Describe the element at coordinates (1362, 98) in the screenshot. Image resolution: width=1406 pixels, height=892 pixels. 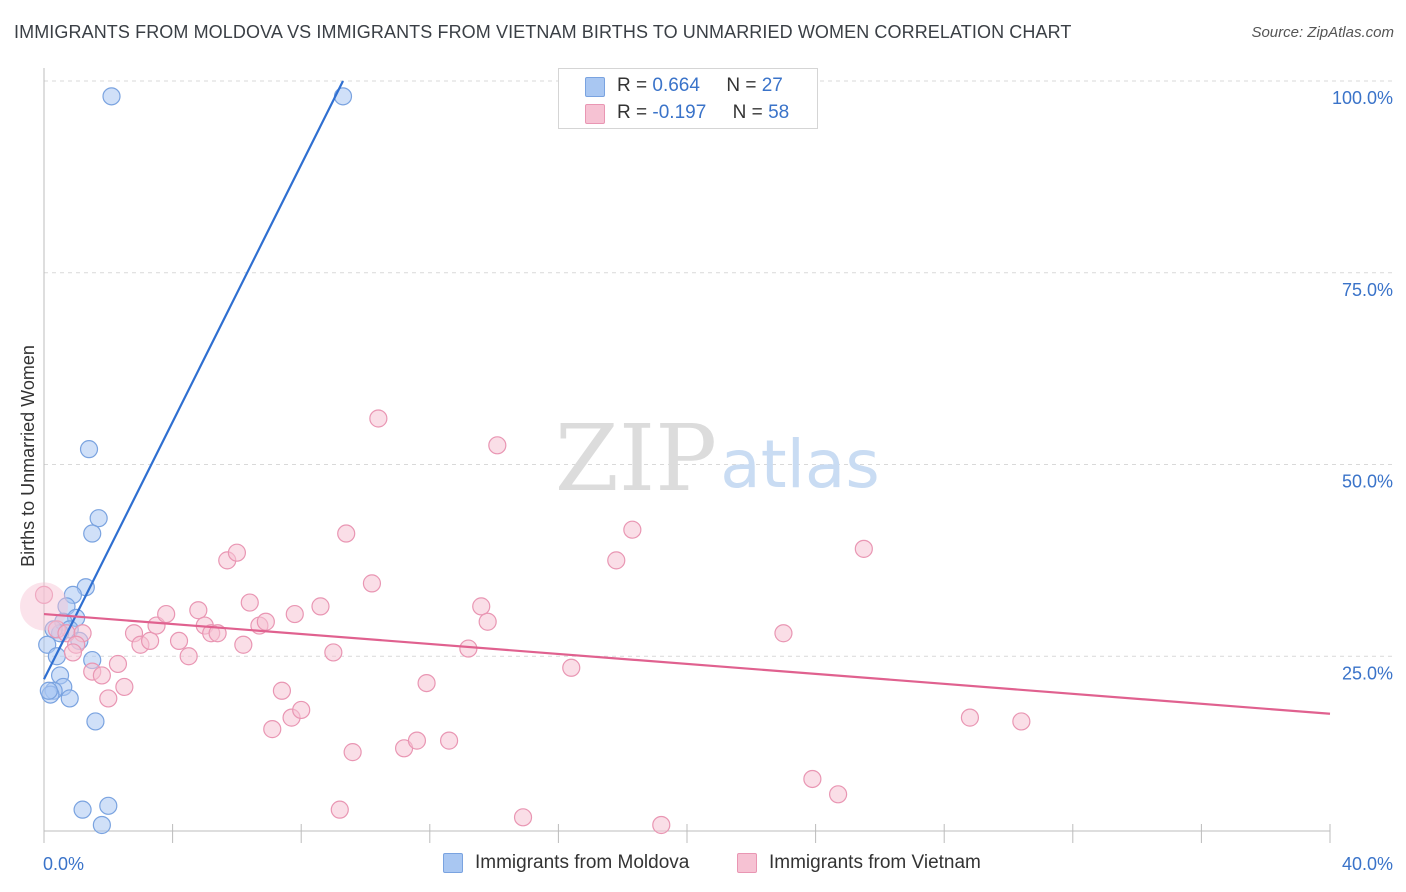
I see `y-tick-label: 100.0%` at that location.